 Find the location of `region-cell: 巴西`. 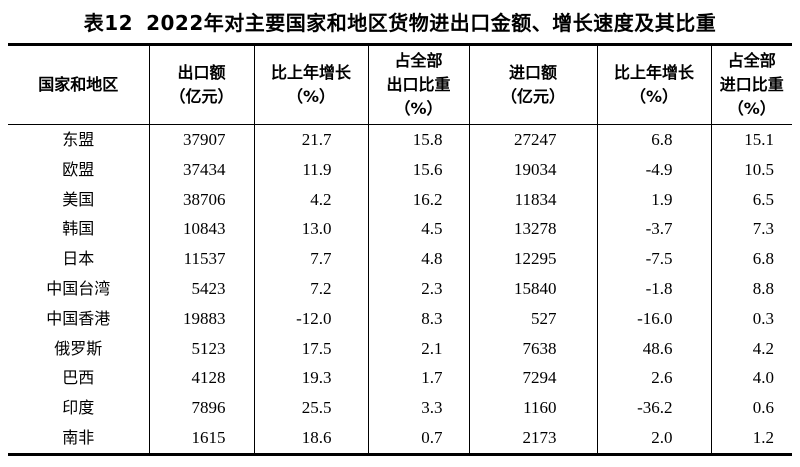

region-cell: 巴西 is located at coordinates (79, 378).